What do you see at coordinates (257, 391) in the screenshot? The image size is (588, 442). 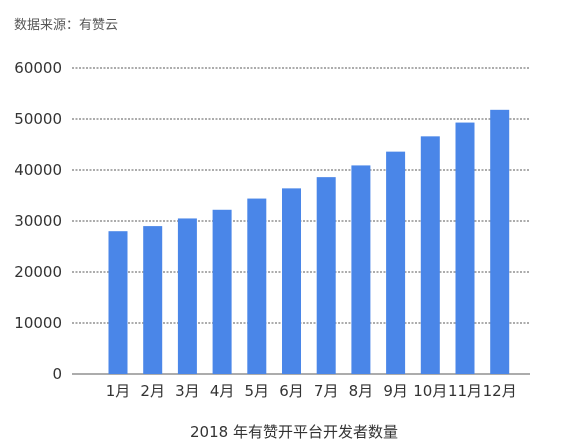 I see `x-tick-label: 5月` at bounding box center [257, 391].